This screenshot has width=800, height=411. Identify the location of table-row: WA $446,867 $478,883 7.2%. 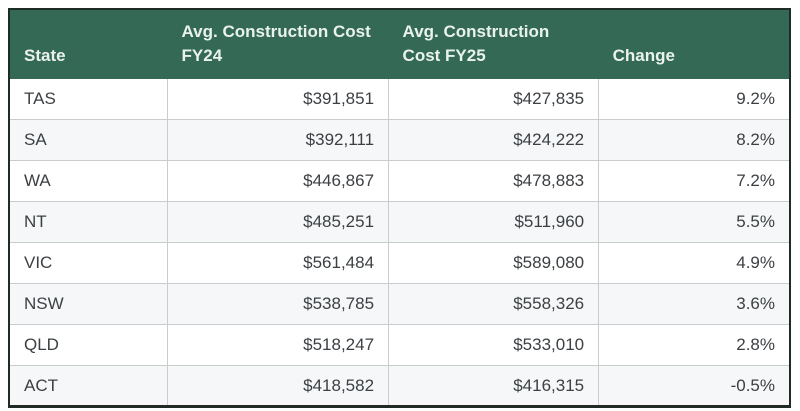
(399, 181).